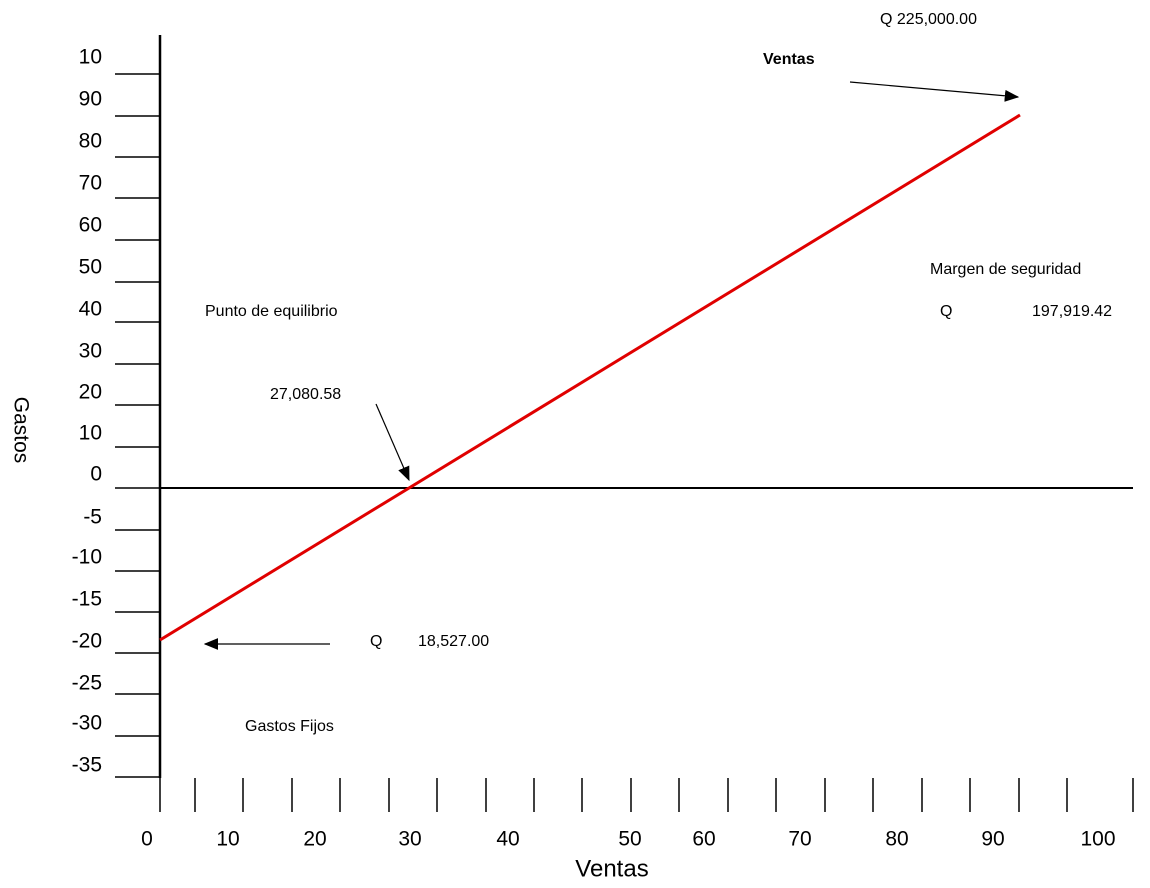  Describe the element at coordinates (87, 765) in the screenshot. I see `y-label: -35` at that location.